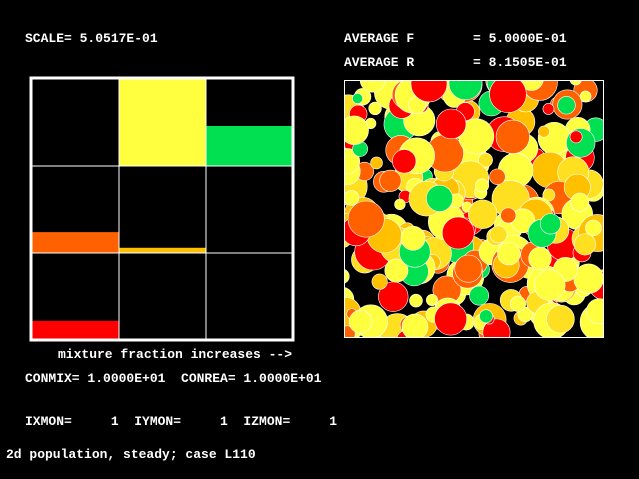 The width and height of the screenshot is (639, 479). I want to click on footer-text: 2d population, steady; case L110, so click(131, 454).